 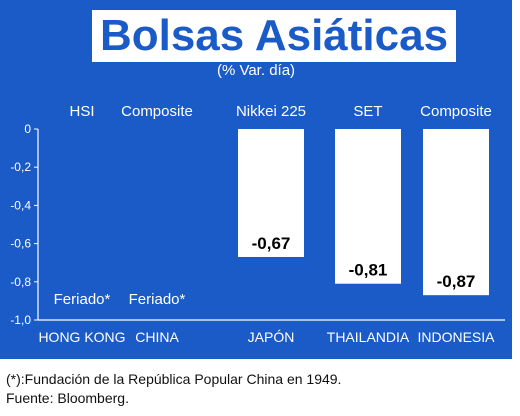 I want to click on footnote-source: Fuente: Bloomberg., so click(x=67, y=398).